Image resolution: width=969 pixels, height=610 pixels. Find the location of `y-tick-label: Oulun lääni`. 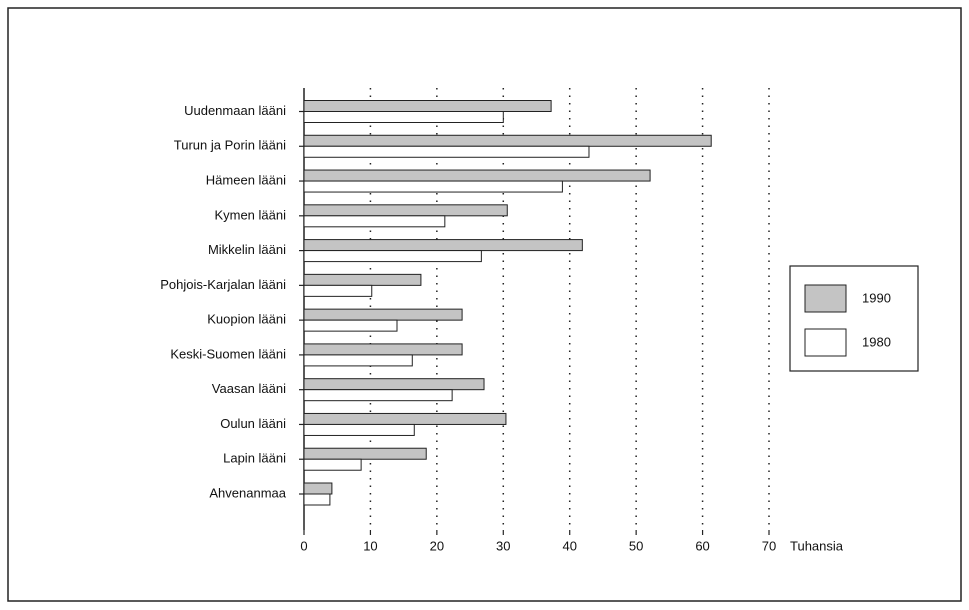

y-tick-label: Oulun lääni is located at coordinates (253, 423).